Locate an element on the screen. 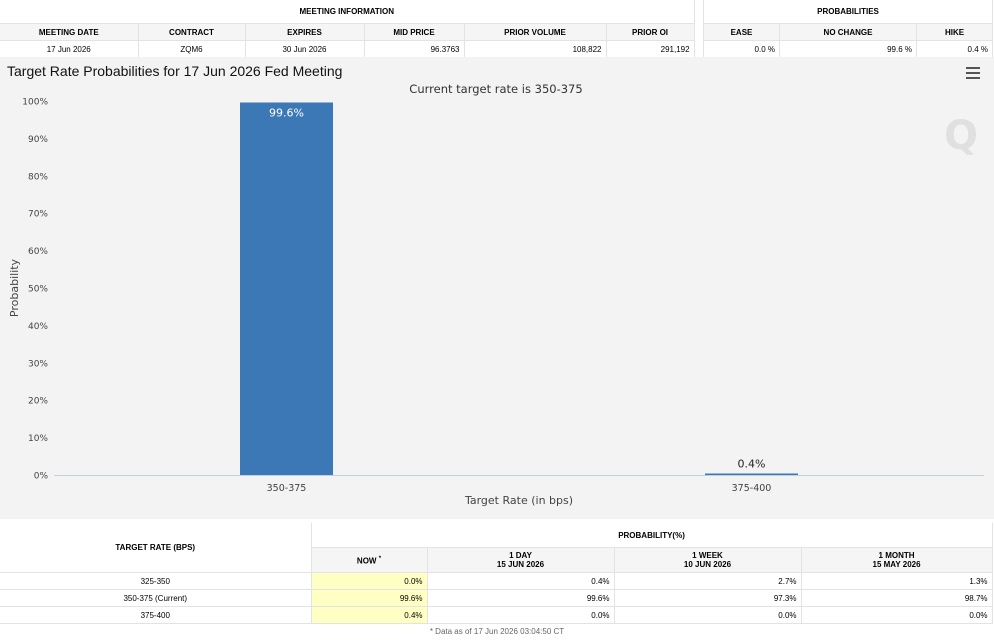 The height and width of the screenshot is (643, 994). one-day-value: 0.4% is located at coordinates (521, 581).